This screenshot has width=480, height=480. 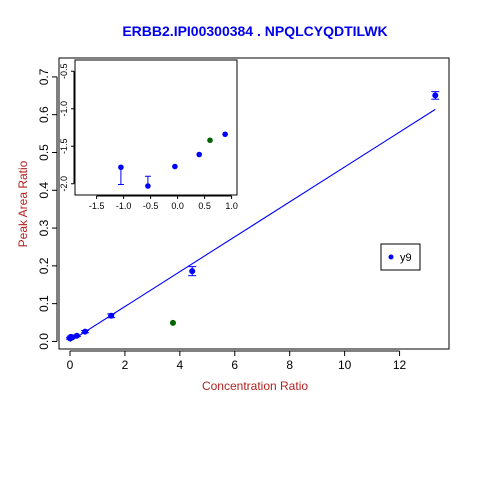 I want to click on legend-marker, so click(x=391, y=257).